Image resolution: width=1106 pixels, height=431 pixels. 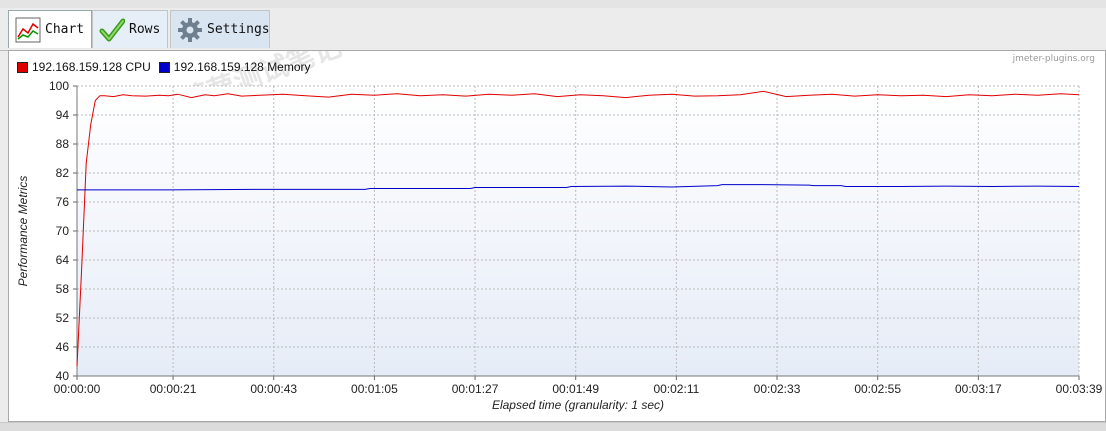 I want to click on y-tick-label: 52, so click(x=63, y=318).